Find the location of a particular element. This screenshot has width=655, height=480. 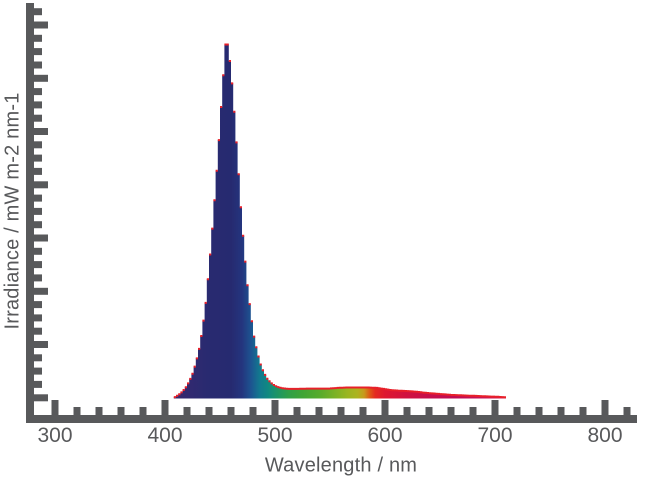

x-tick-label: 500 is located at coordinates (275, 435).